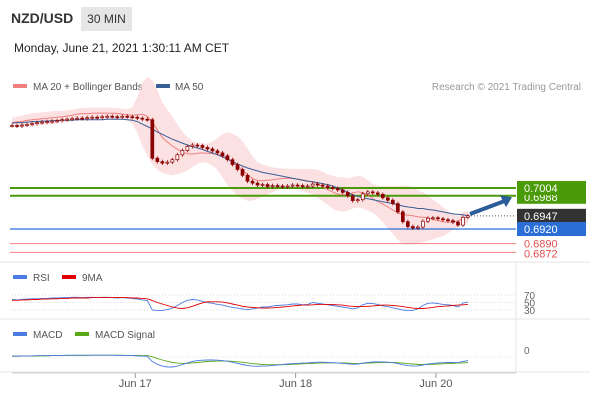  What do you see at coordinates (41, 278) in the screenshot?
I see `rsi-legend-label: RSI` at bounding box center [41, 278].